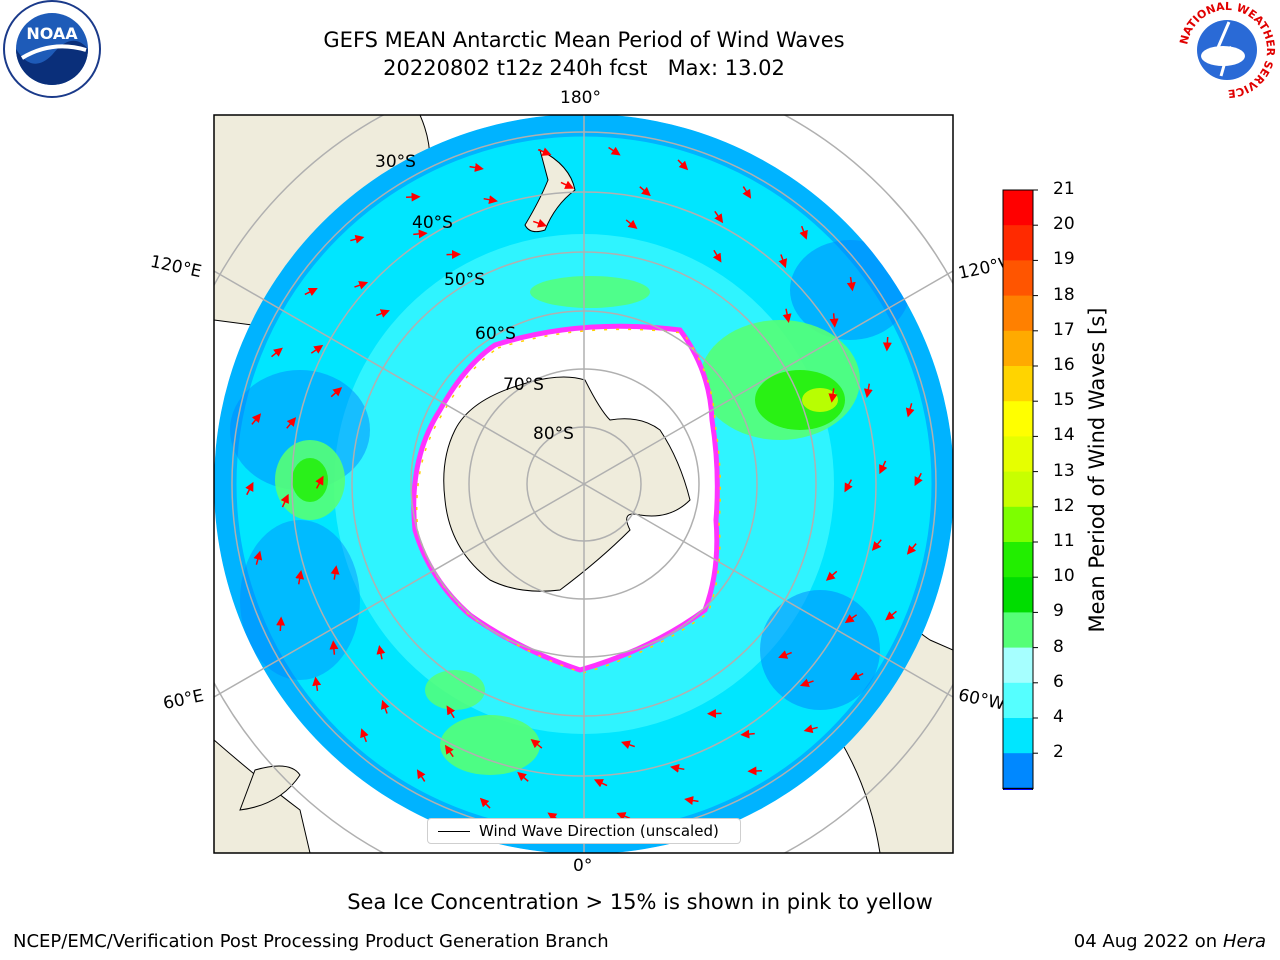 Image resolution: width=1280 pixels, height=960 pixels. Describe the element at coordinates (1227, 50) in the screenshot. I see `nws-logo: NATIONAL WEATHER SERVICE` at that location.